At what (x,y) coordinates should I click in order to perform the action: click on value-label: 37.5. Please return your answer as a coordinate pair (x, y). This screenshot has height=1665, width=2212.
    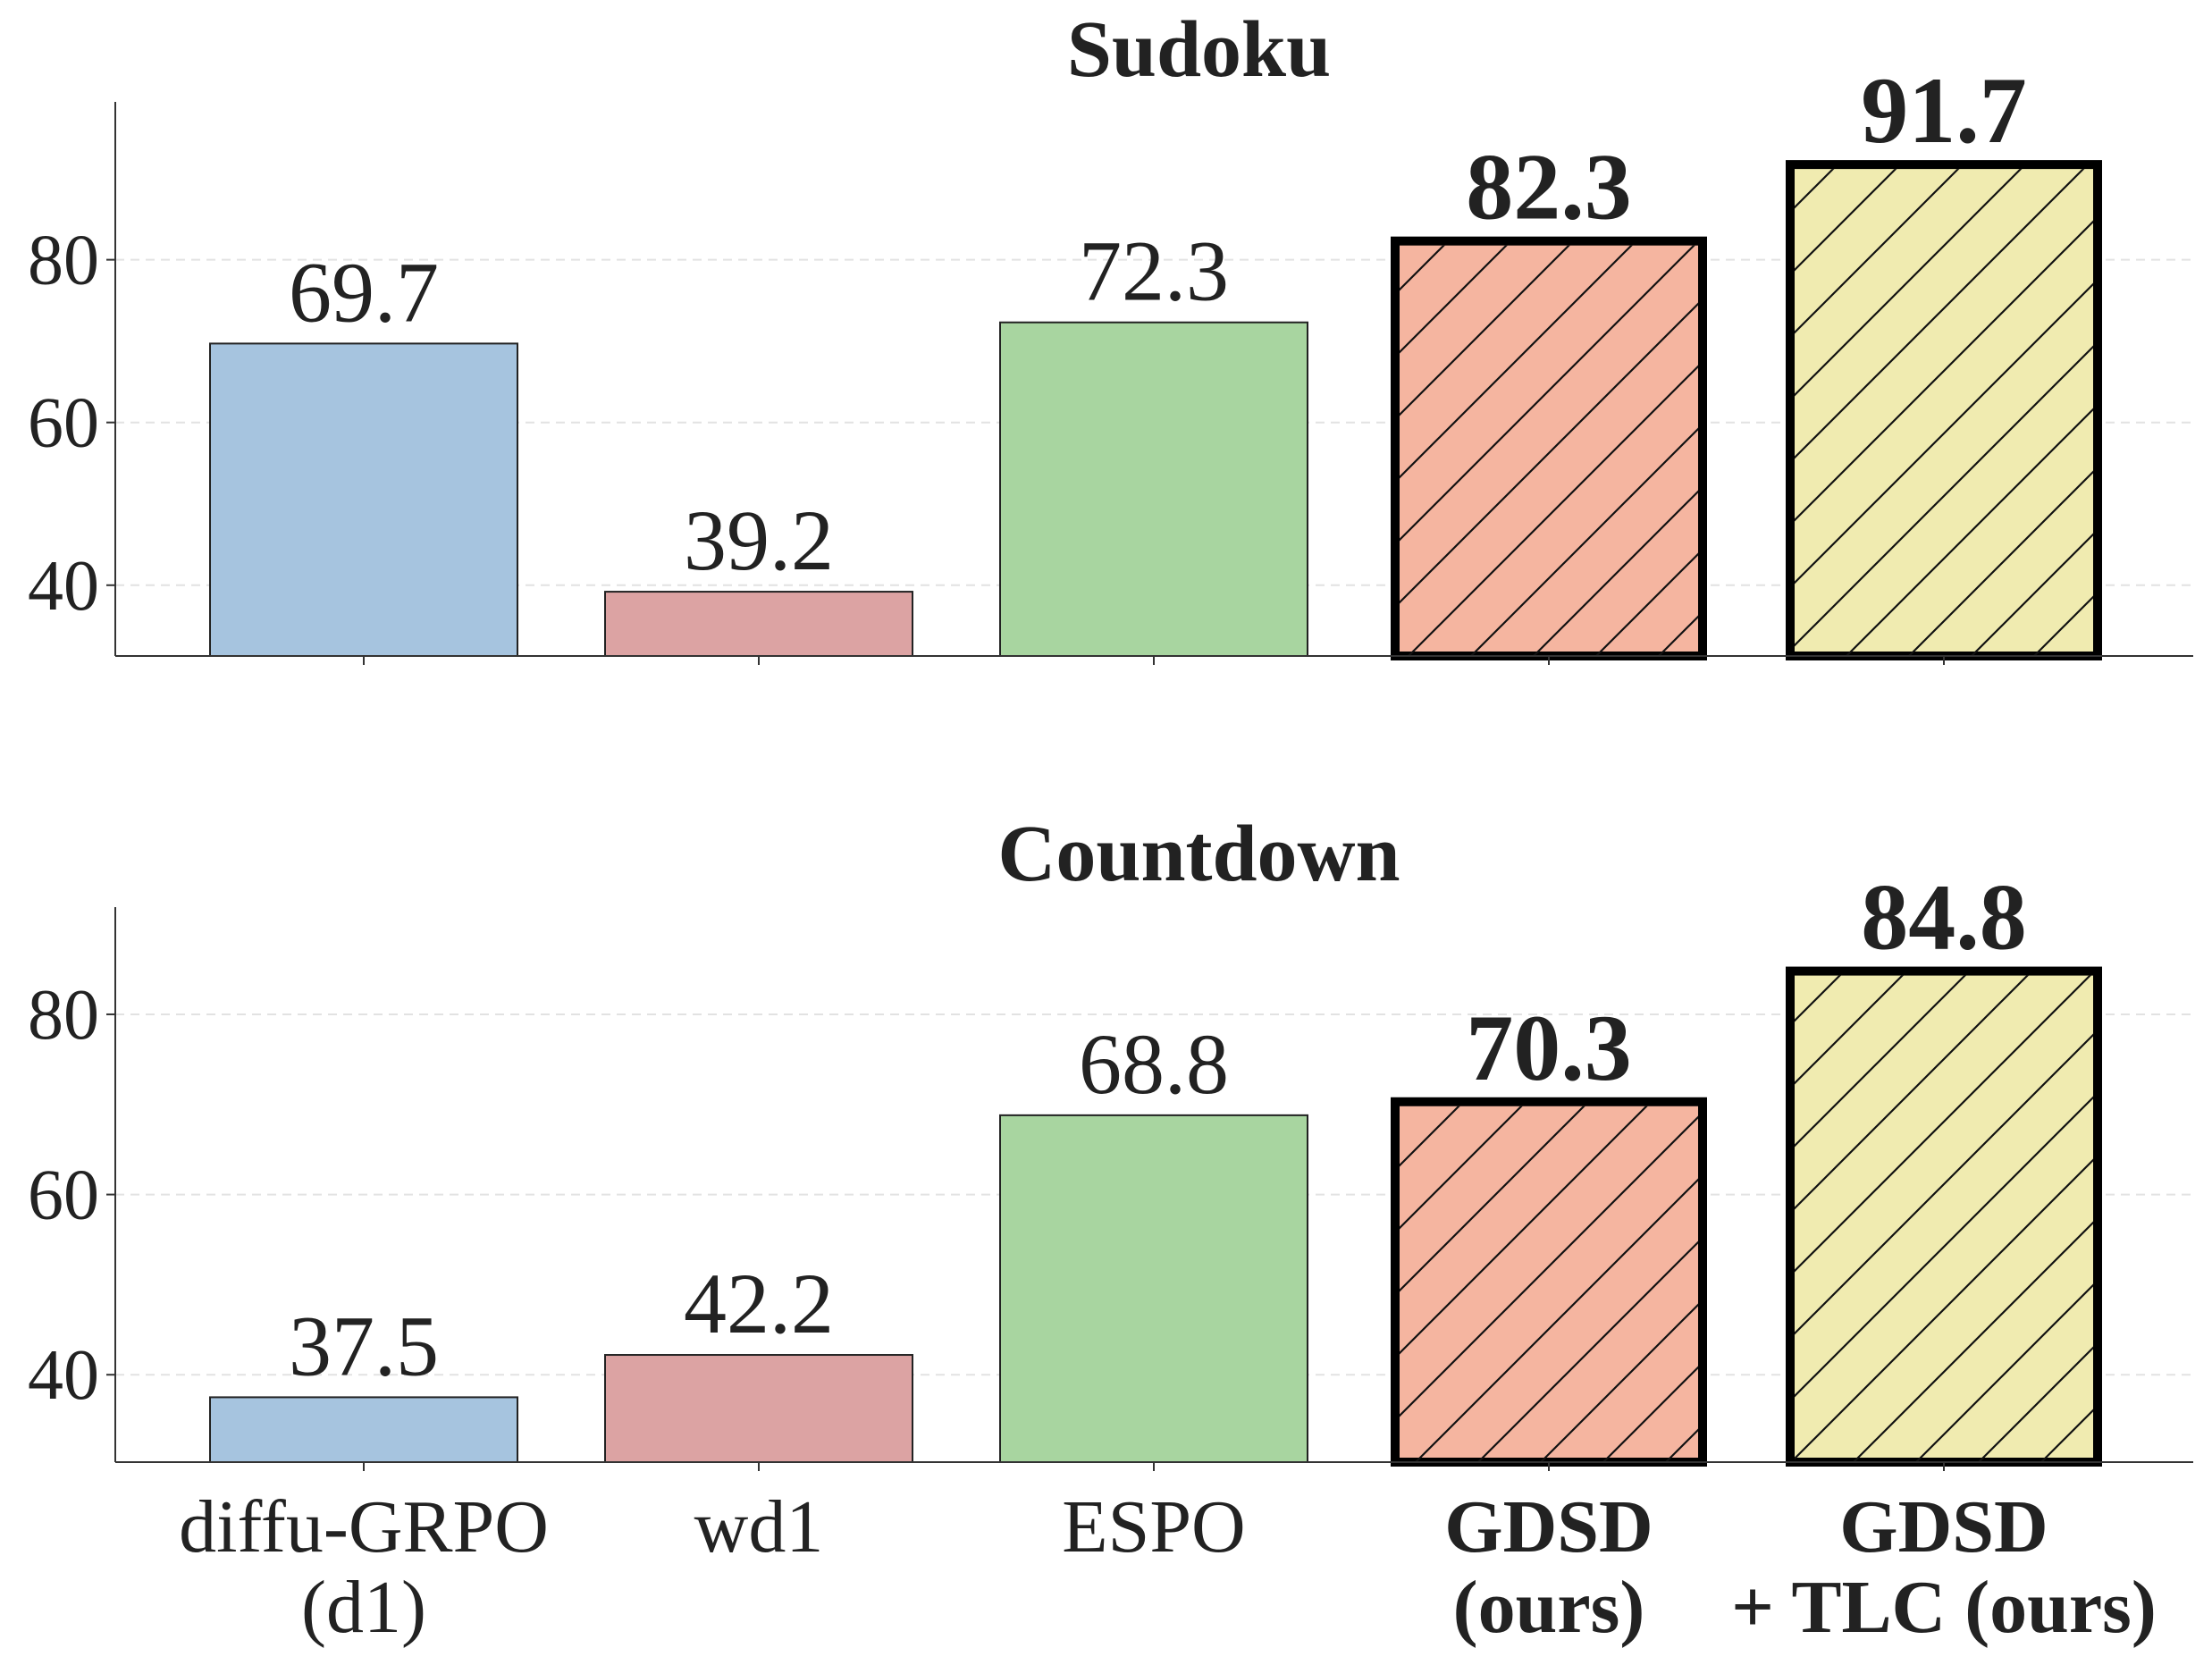
    Looking at the image, I should click on (364, 1345).